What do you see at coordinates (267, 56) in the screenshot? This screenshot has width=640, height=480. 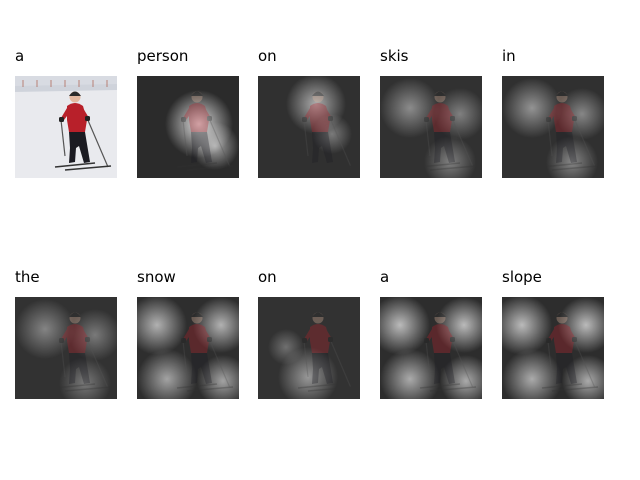 I see `caption-word-2: on` at bounding box center [267, 56].